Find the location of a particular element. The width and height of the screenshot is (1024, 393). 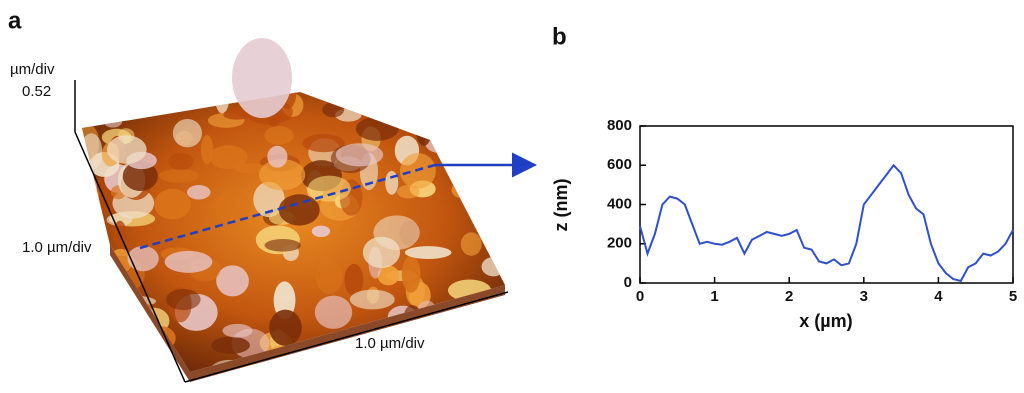

x-tick-label: 5 is located at coordinates (1013, 296).